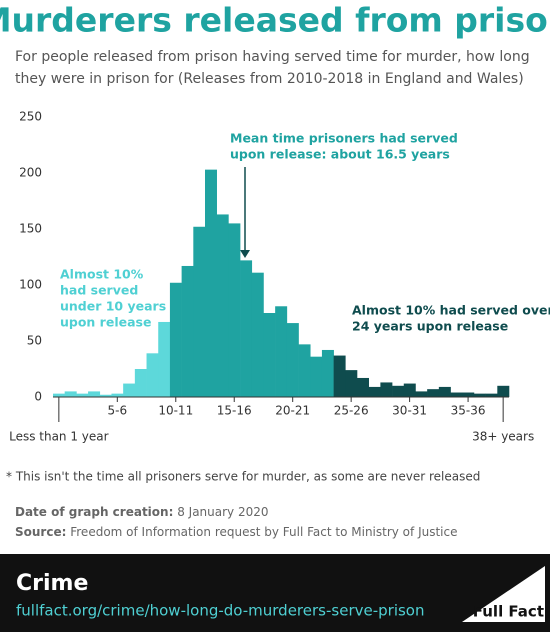 The height and width of the screenshot is (636, 550). What do you see at coordinates (30, 285) in the screenshot?
I see `y-tick-label: 100` at bounding box center [30, 285].